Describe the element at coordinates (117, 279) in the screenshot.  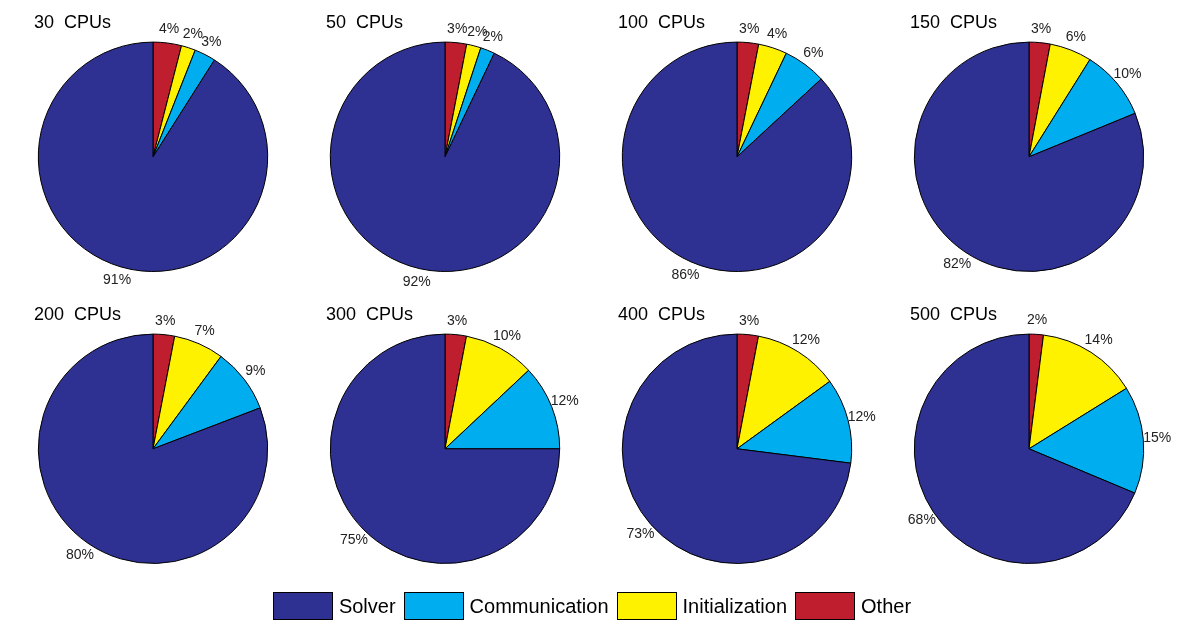
I see `data-label: 91%` at that location.